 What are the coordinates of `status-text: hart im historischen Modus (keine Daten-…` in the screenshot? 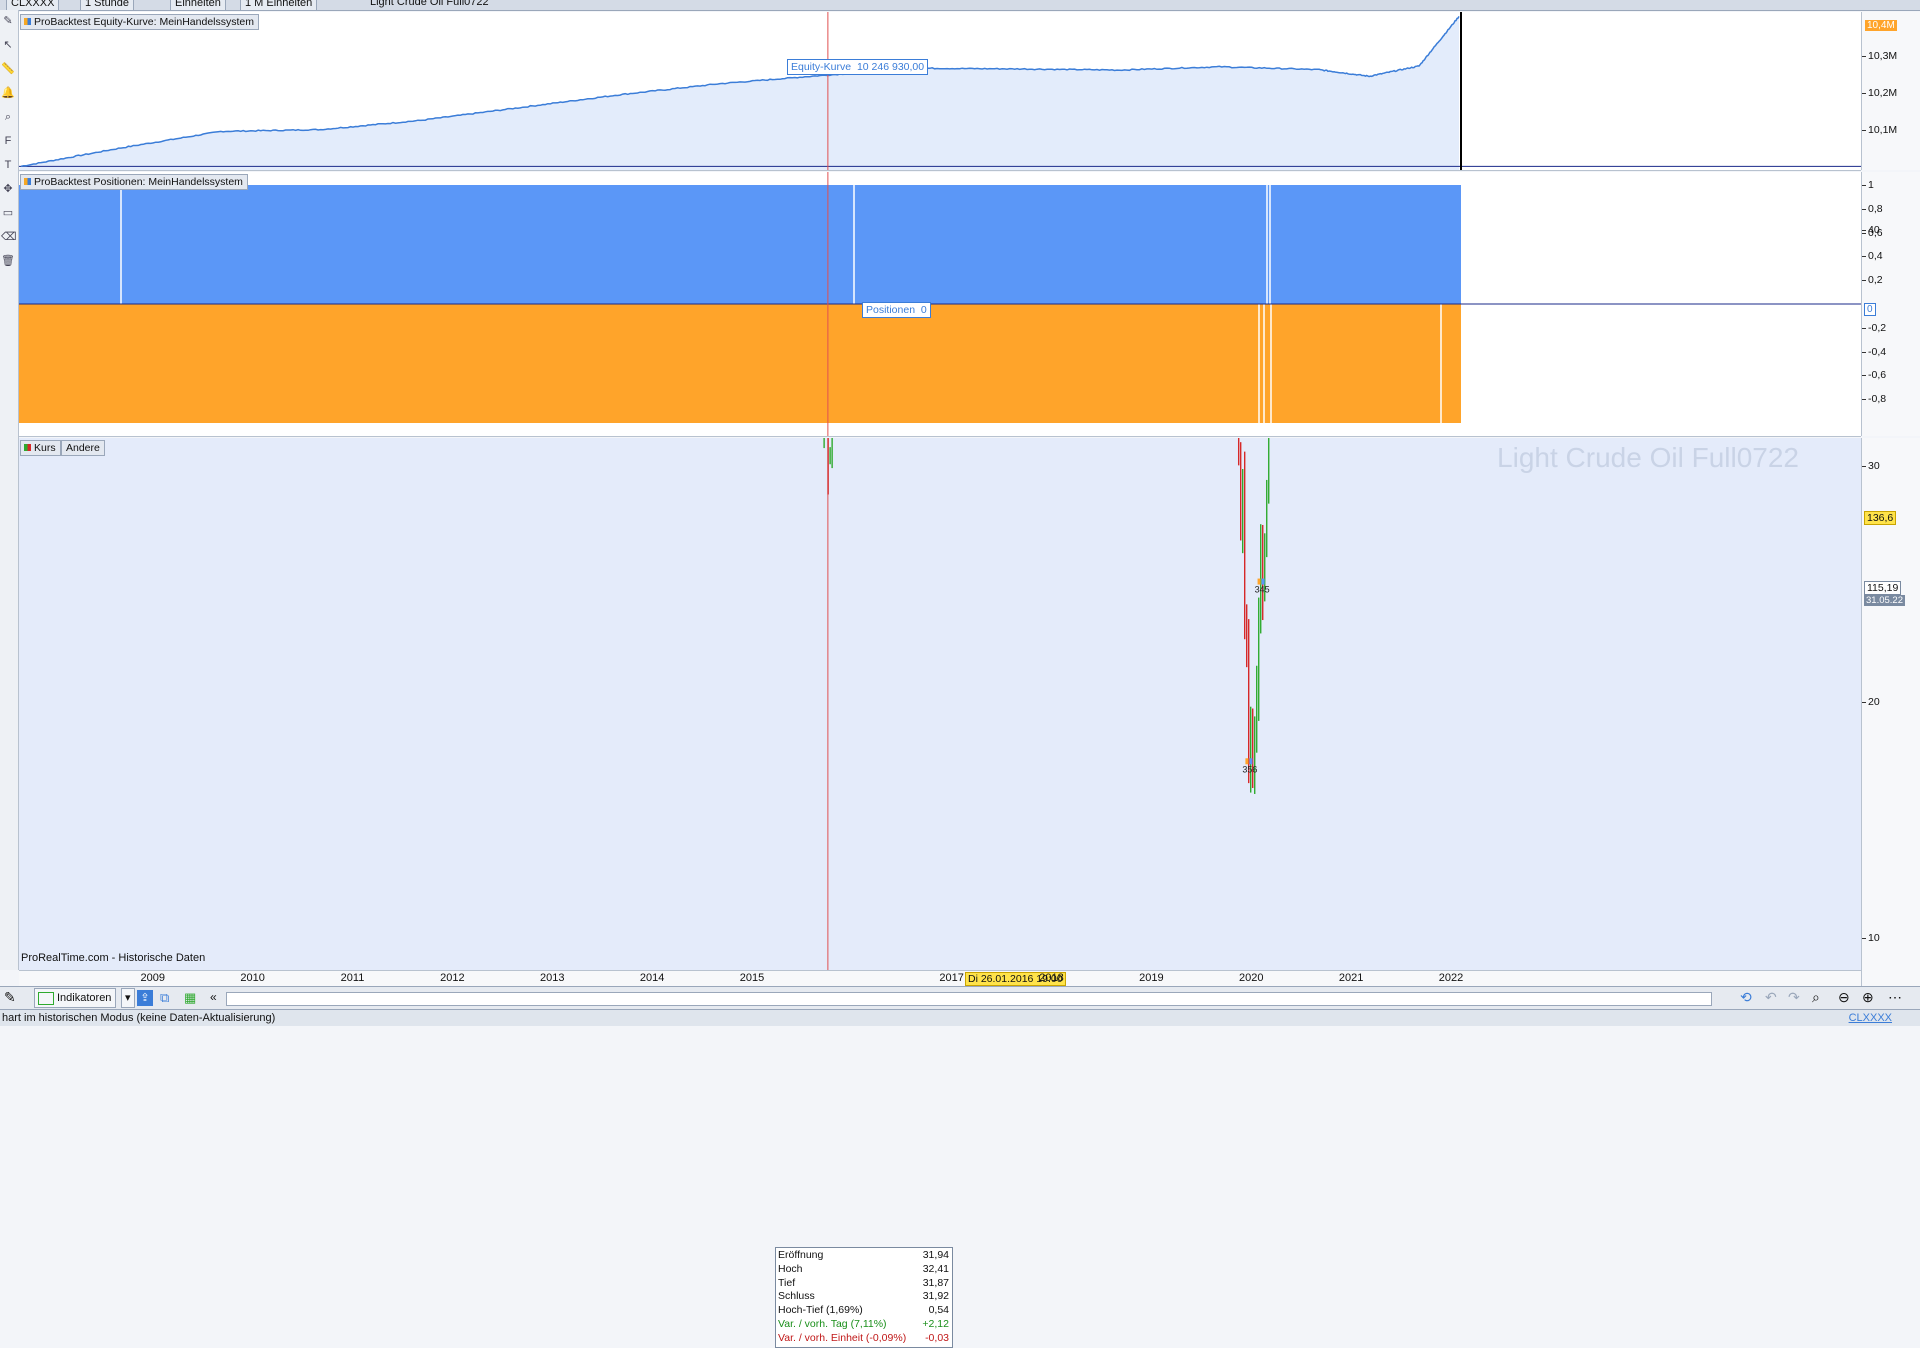 It's located at (139, 1018).